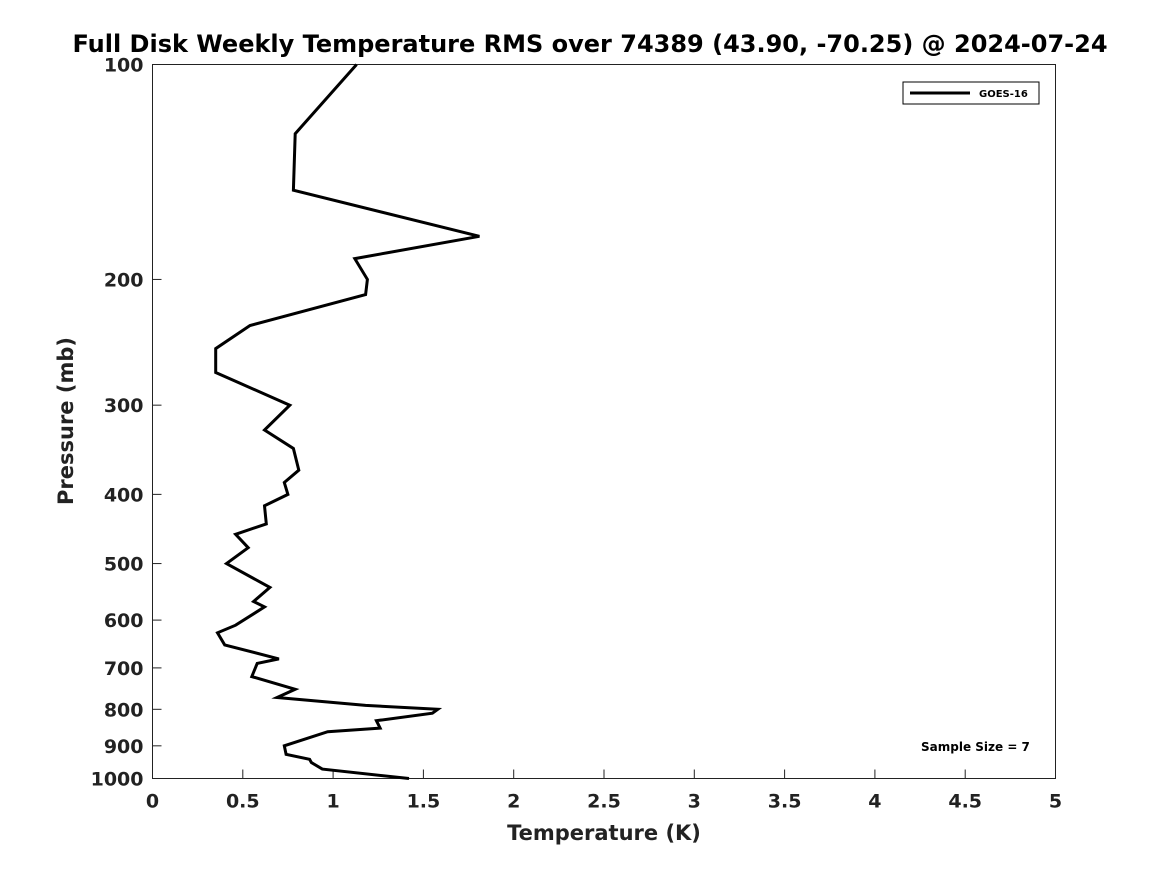 This screenshot has width=1167, height=875. I want to click on x-tick-label: 1.5, so click(424, 802).